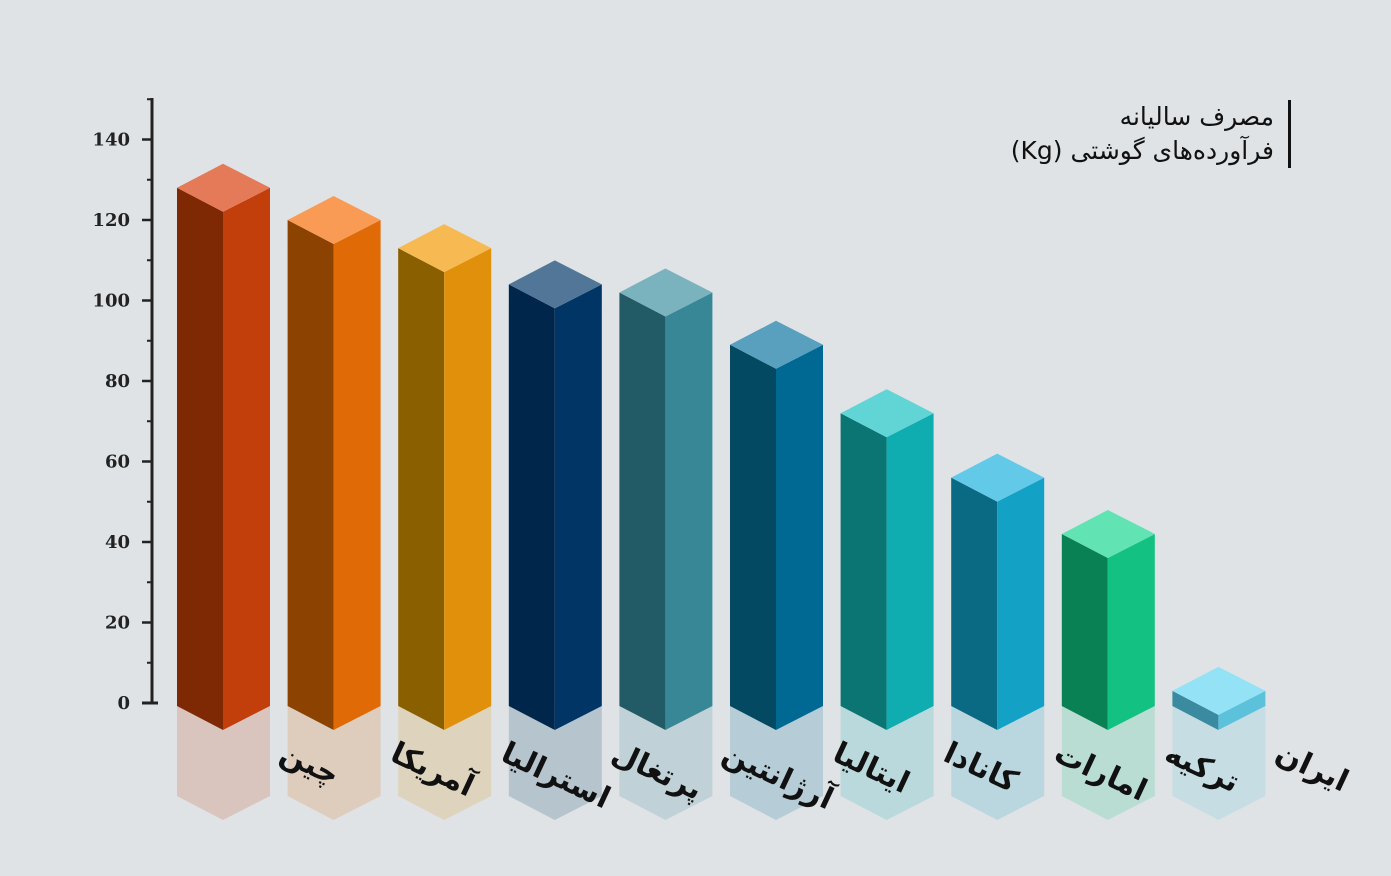  I want to click on chart-title-line1: مصرف سالیانه, so click(1196, 116).